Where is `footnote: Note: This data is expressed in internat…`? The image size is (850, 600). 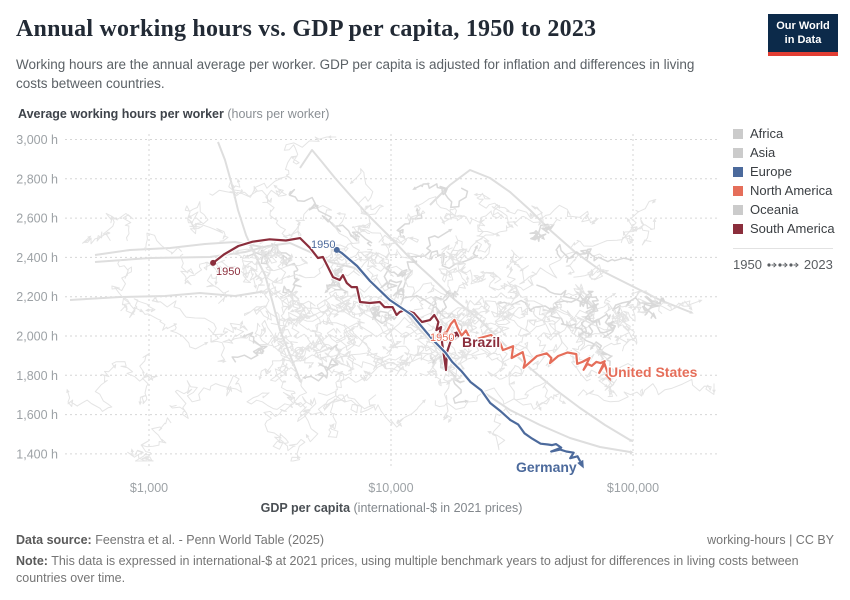
footnote: Note: This data is expressed in internat… is located at coordinates (426, 570).